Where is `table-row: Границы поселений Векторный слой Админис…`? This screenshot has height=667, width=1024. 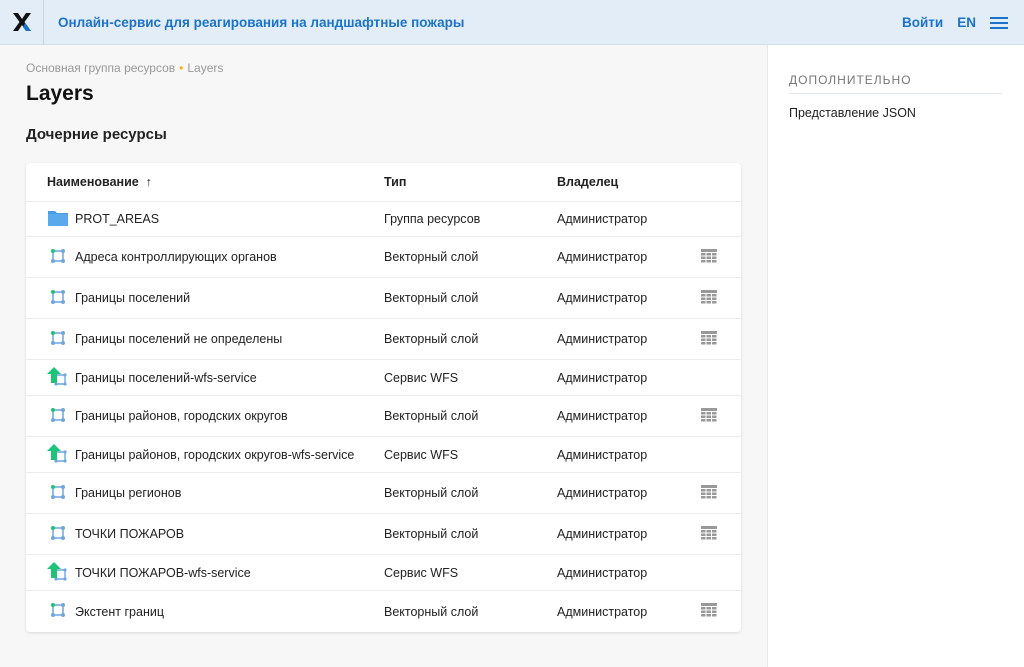
table-row: Границы поселений Векторный слой Админис… is located at coordinates (383, 298).